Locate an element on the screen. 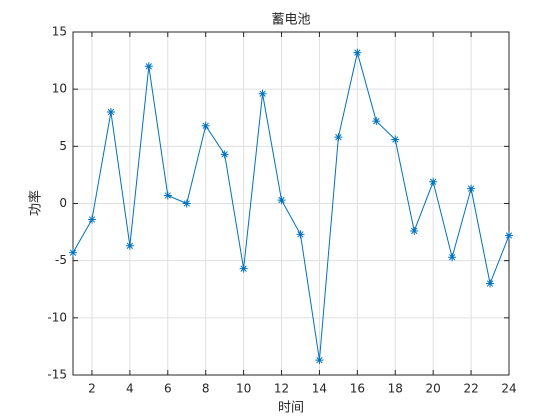 The image size is (560, 420). y-tick-label: -10 is located at coordinates (57, 317).